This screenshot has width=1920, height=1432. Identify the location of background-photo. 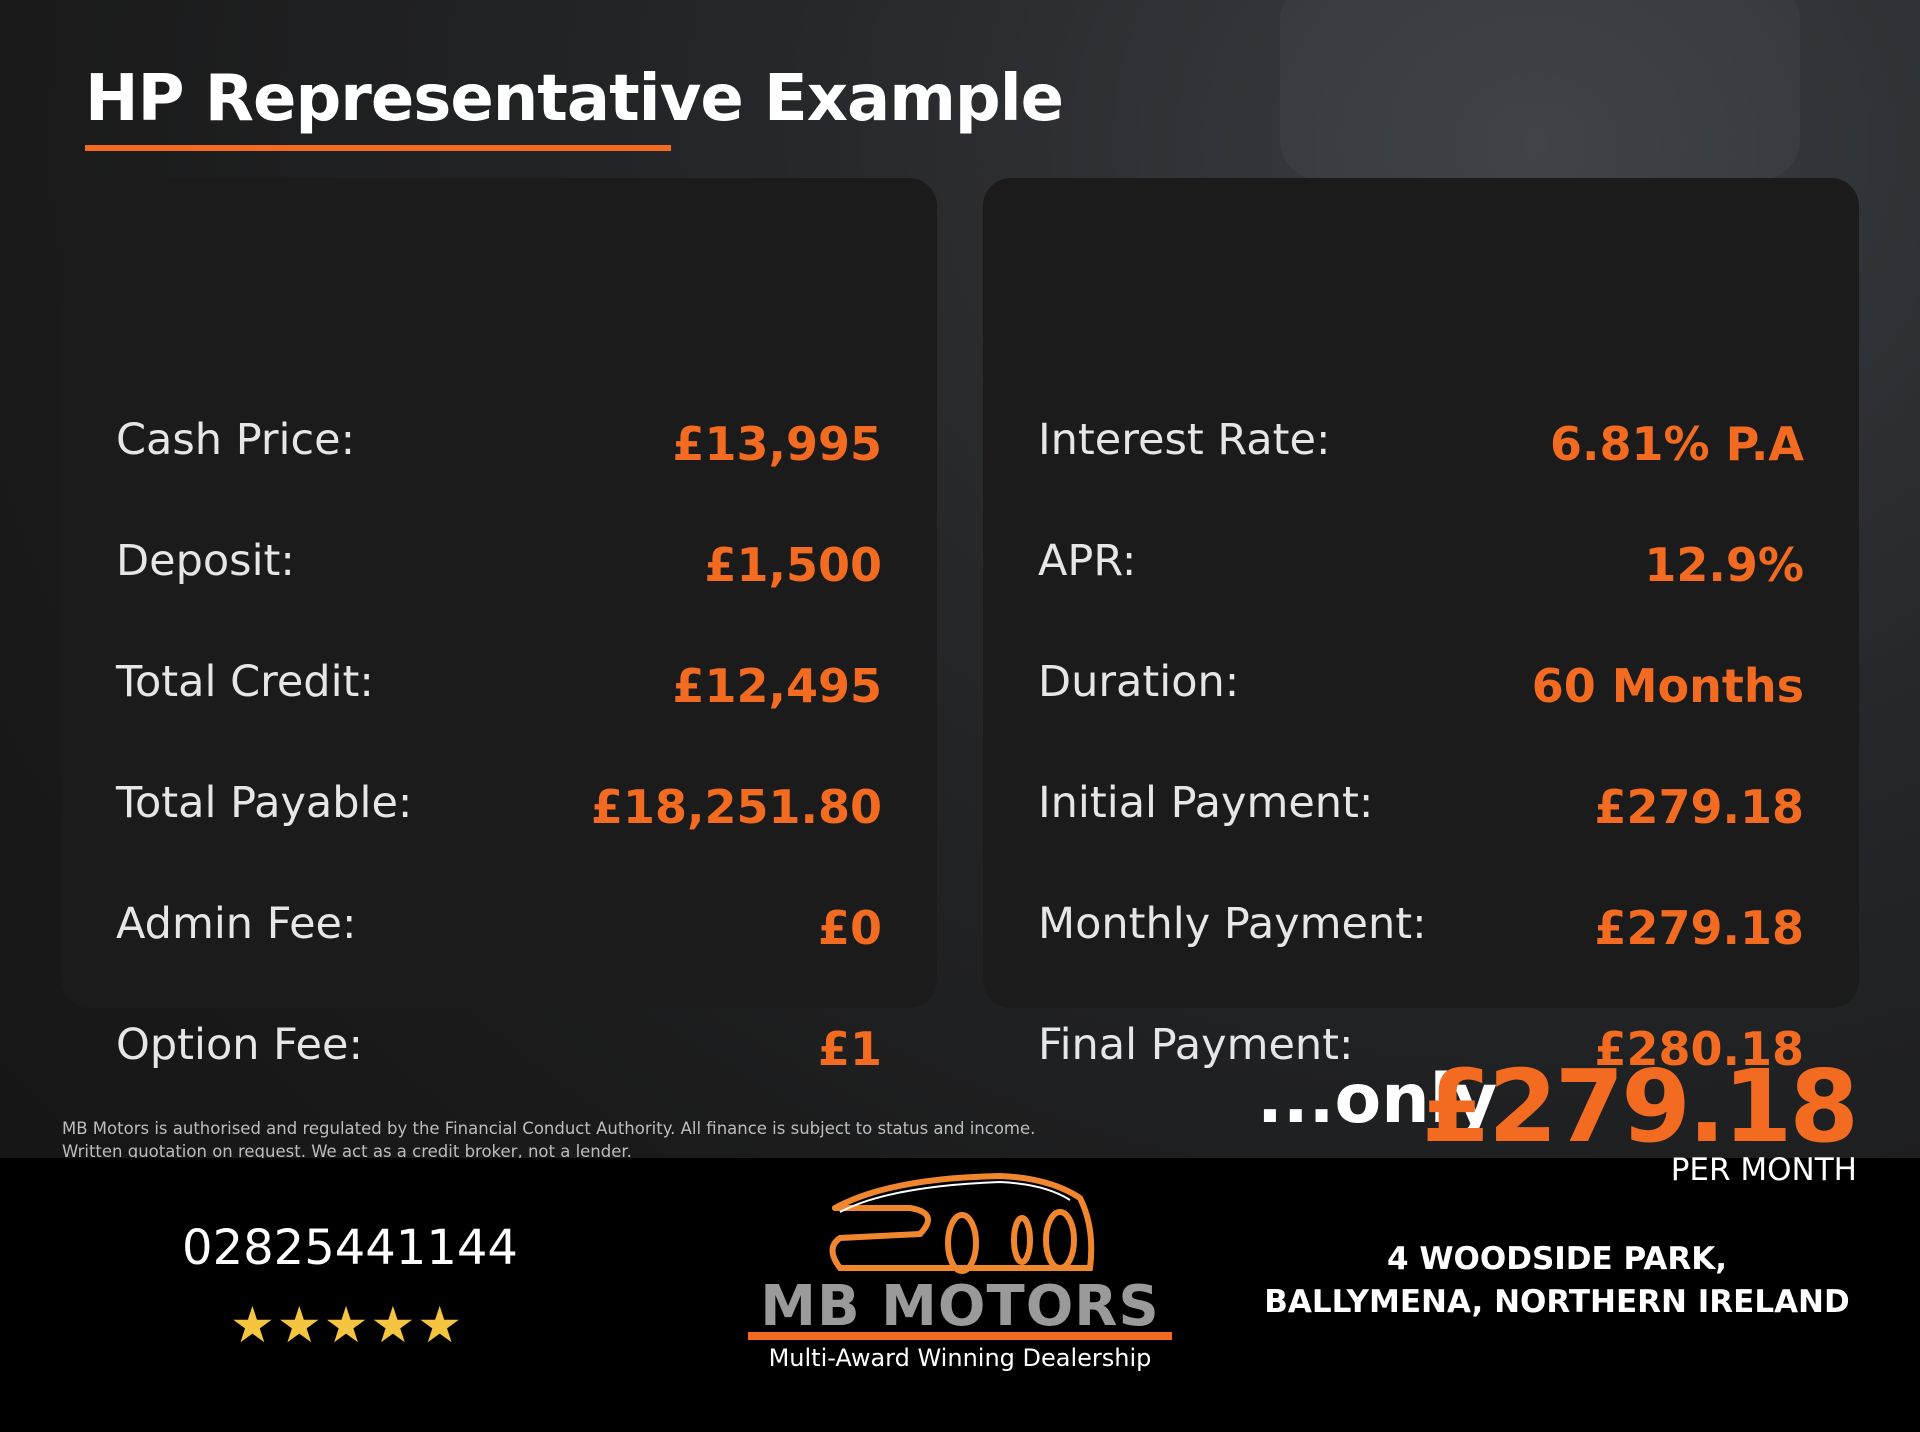
(1540, 90).